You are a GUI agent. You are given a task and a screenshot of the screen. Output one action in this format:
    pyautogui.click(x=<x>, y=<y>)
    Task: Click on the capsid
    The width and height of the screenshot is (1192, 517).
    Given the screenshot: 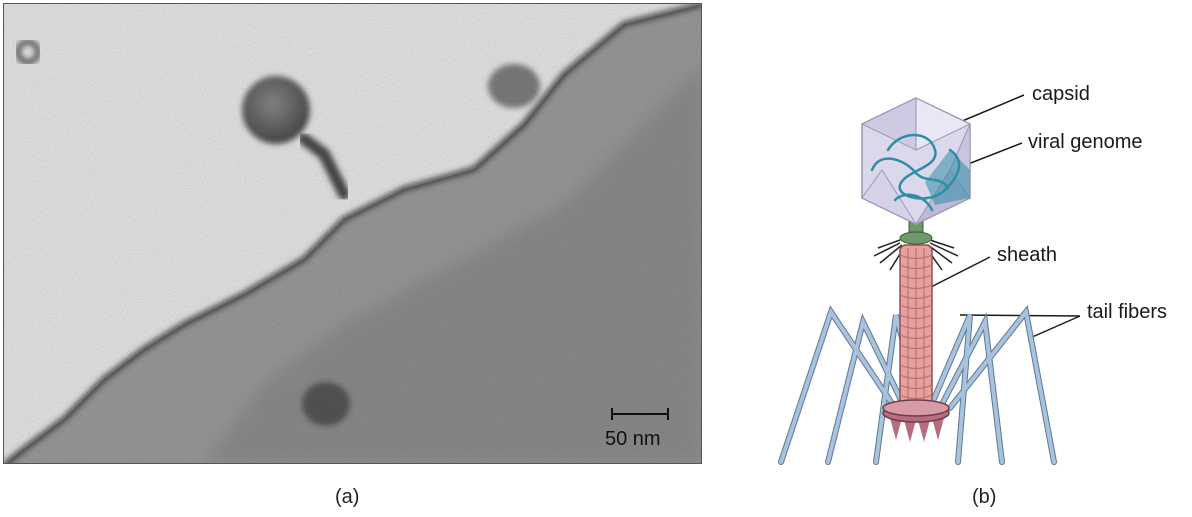 What is the action you would take?
    pyautogui.click(x=916, y=161)
    